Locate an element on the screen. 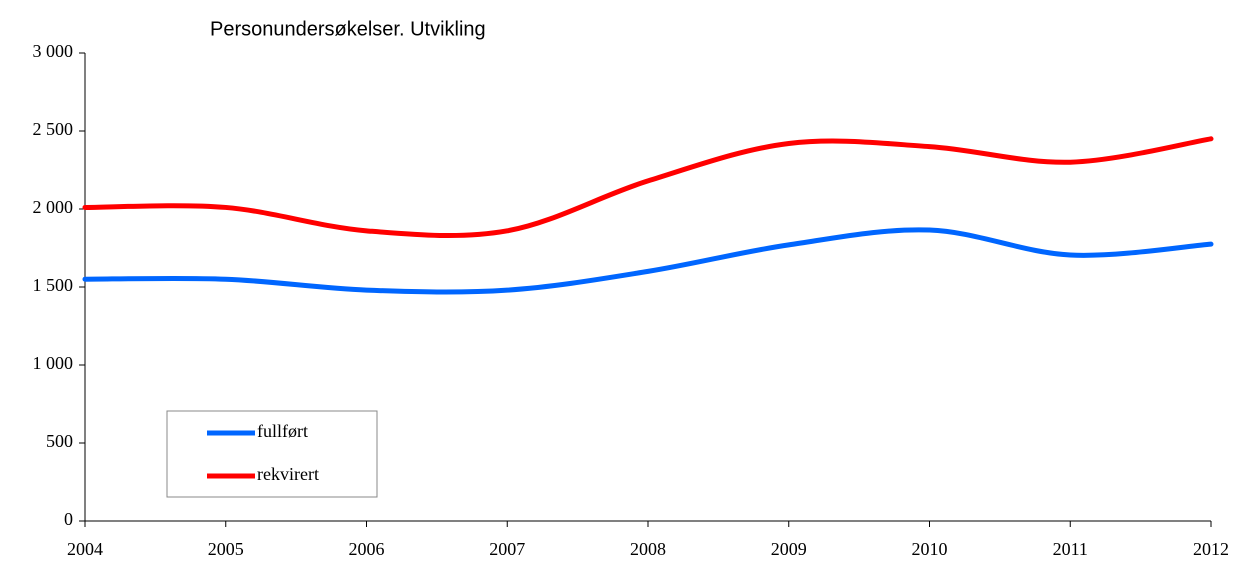 Image resolution: width=1236 pixels, height=563 pixels. y-tick-label: 3 000 is located at coordinates (53, 51).